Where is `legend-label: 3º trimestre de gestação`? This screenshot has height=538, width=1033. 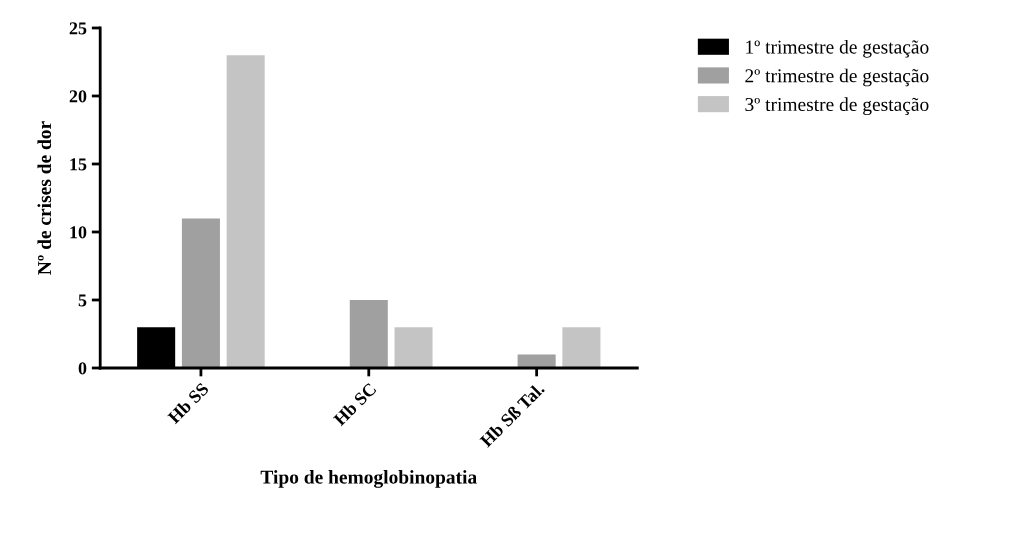 legend-label: 3º trimestre de gestação is located at coordinates (837, 106).